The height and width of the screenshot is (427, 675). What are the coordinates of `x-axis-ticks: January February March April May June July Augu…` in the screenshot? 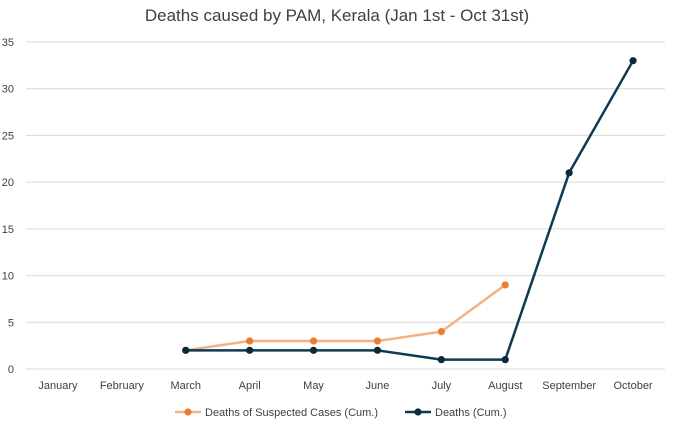 It's located at (345, 386).